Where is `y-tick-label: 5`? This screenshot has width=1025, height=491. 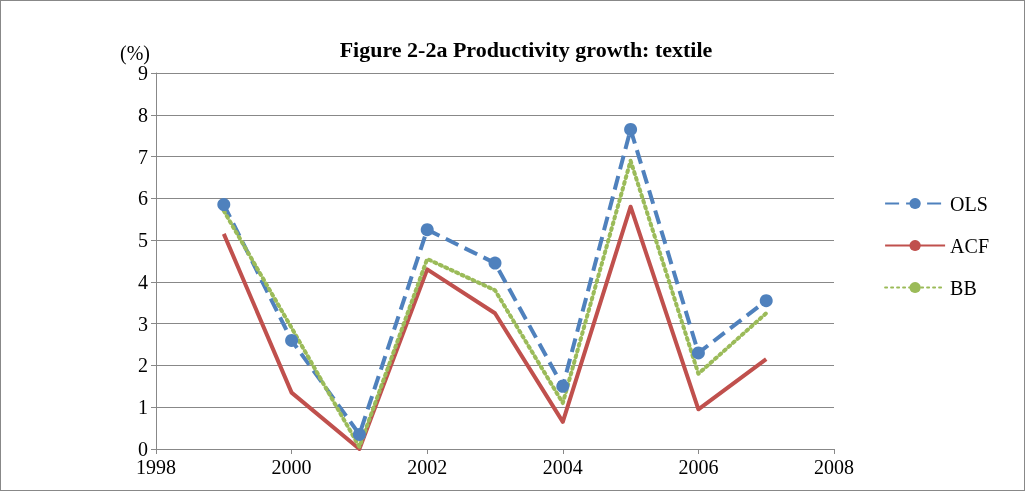
y-tick-label: 5 is located at coordinates (143, 240).